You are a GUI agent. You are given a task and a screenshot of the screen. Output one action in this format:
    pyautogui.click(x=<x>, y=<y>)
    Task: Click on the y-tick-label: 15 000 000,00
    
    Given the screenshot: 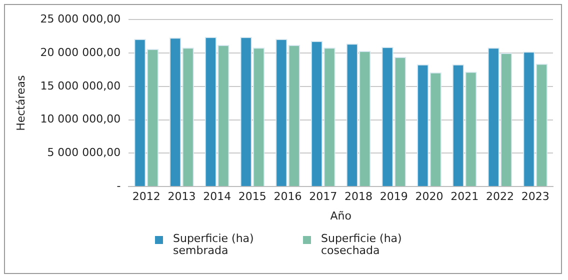 What is the action you would take?
    pyautogui.click(x=80, y=85)
    